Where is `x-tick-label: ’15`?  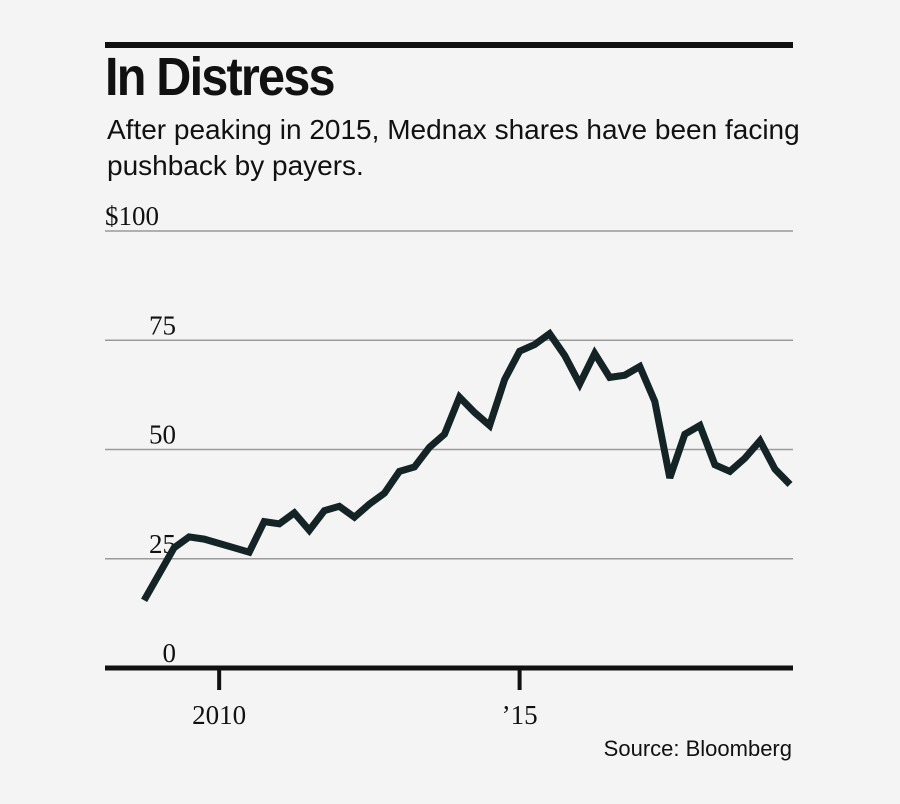
x-tick-label: ’15 is located at coordinates (520, 715).